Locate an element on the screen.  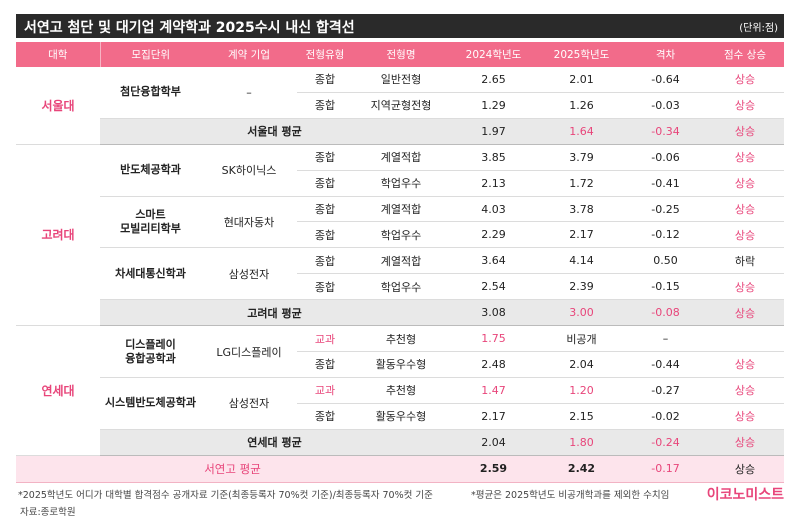
y2025-cell: 1.80 is located at coordinates (581, 442).